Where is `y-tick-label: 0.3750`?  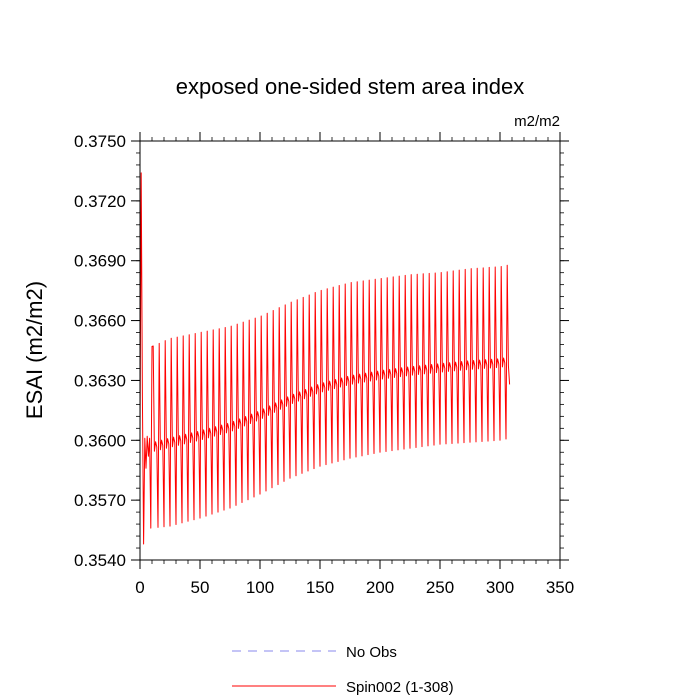
y-tick-label: 0.3750 is located at coordinates (100, 141).